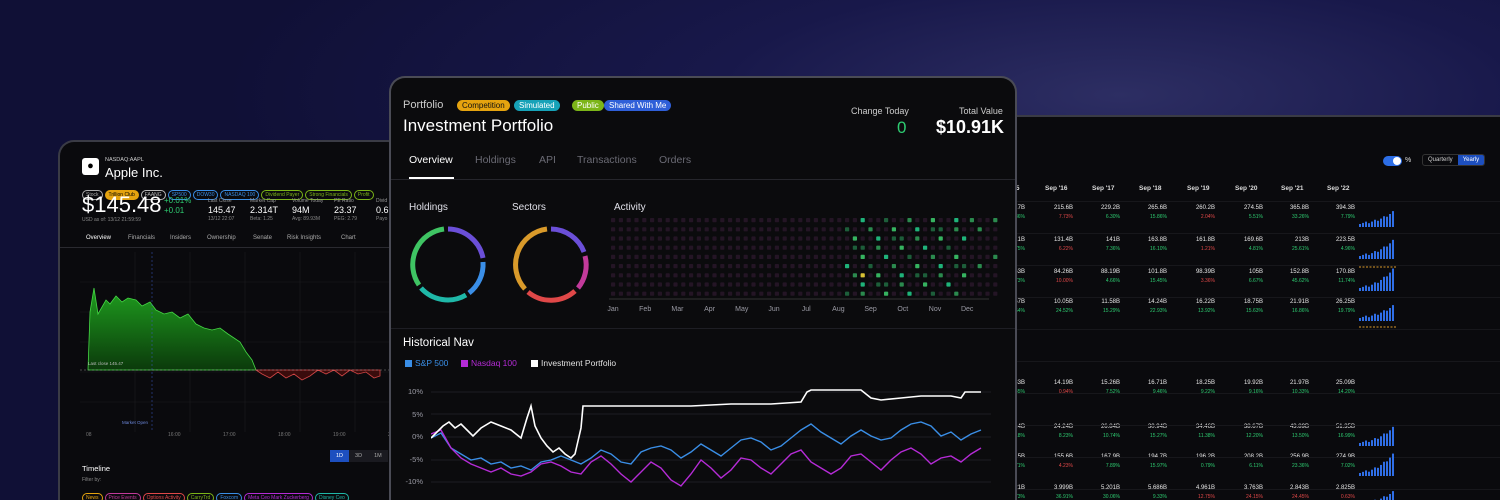 This screenshot has width=1500, height=500. What do you see at coordinates (181, 238) in the screenshot?
I see `tab-insiders: Insiders` at bounding box center [181, 238].